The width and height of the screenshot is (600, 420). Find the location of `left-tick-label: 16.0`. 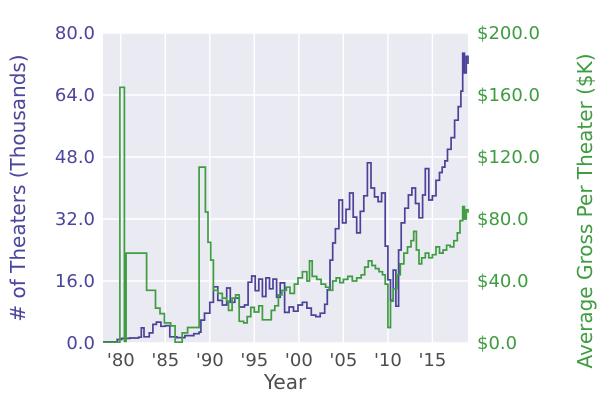

left-tick-label: 16.0 is located at coordinates (75, 281).